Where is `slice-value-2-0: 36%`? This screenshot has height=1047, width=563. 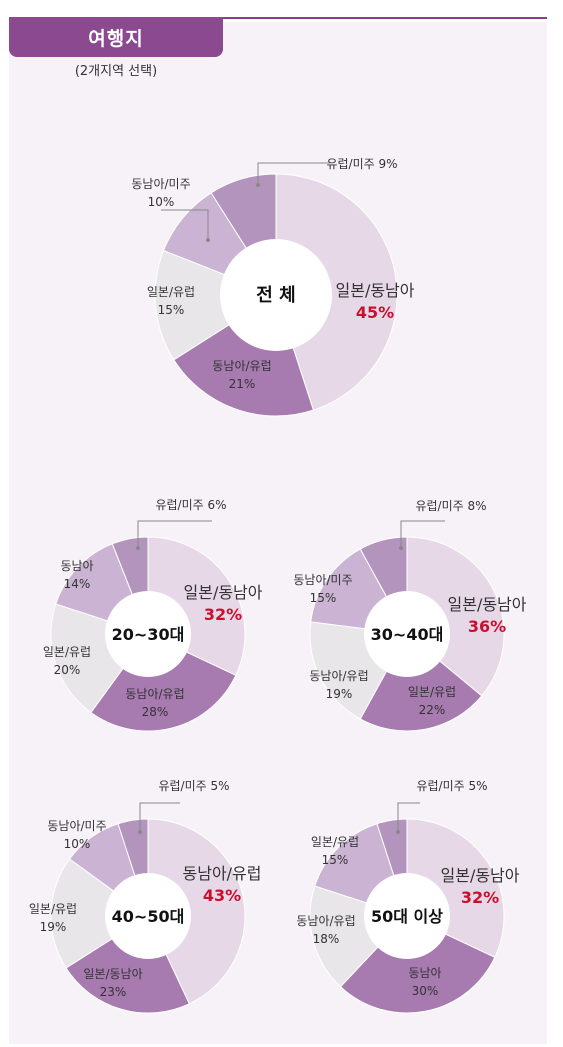
slice-value-2-0: 36% is located at coordinates (487, 626).